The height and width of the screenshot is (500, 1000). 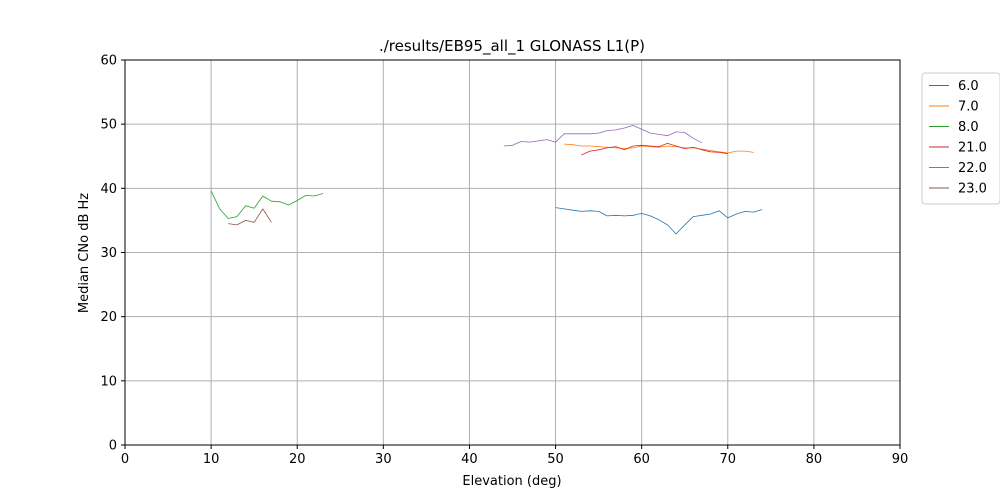 What do you see at coordinates (960, 138) in the screenshot?
I see `legend: 6.0 7.0 8.0 21.0 22.0 23.0` at bounding box center [960, 138].